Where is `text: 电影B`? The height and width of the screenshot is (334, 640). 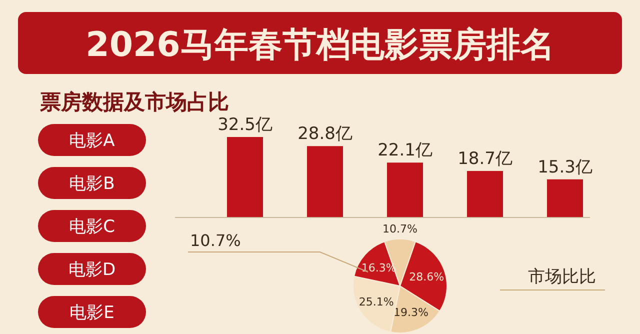 text: 电影B is located at coordinates (92, 184).